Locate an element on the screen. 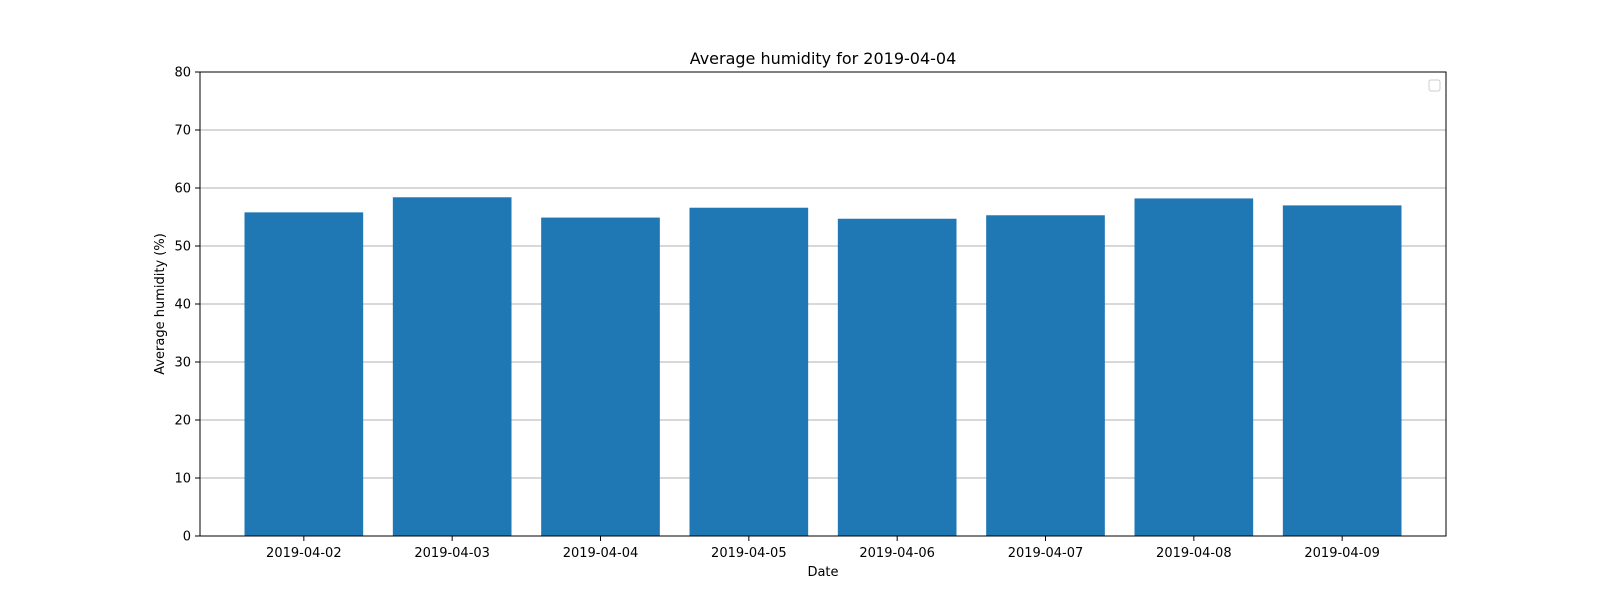 Image resolution: width=1600 pixels, height=600 pixels. y-axis-ticks: 0 10 20 30 40 50 60 70 80 is located at coordinates (187, 305).